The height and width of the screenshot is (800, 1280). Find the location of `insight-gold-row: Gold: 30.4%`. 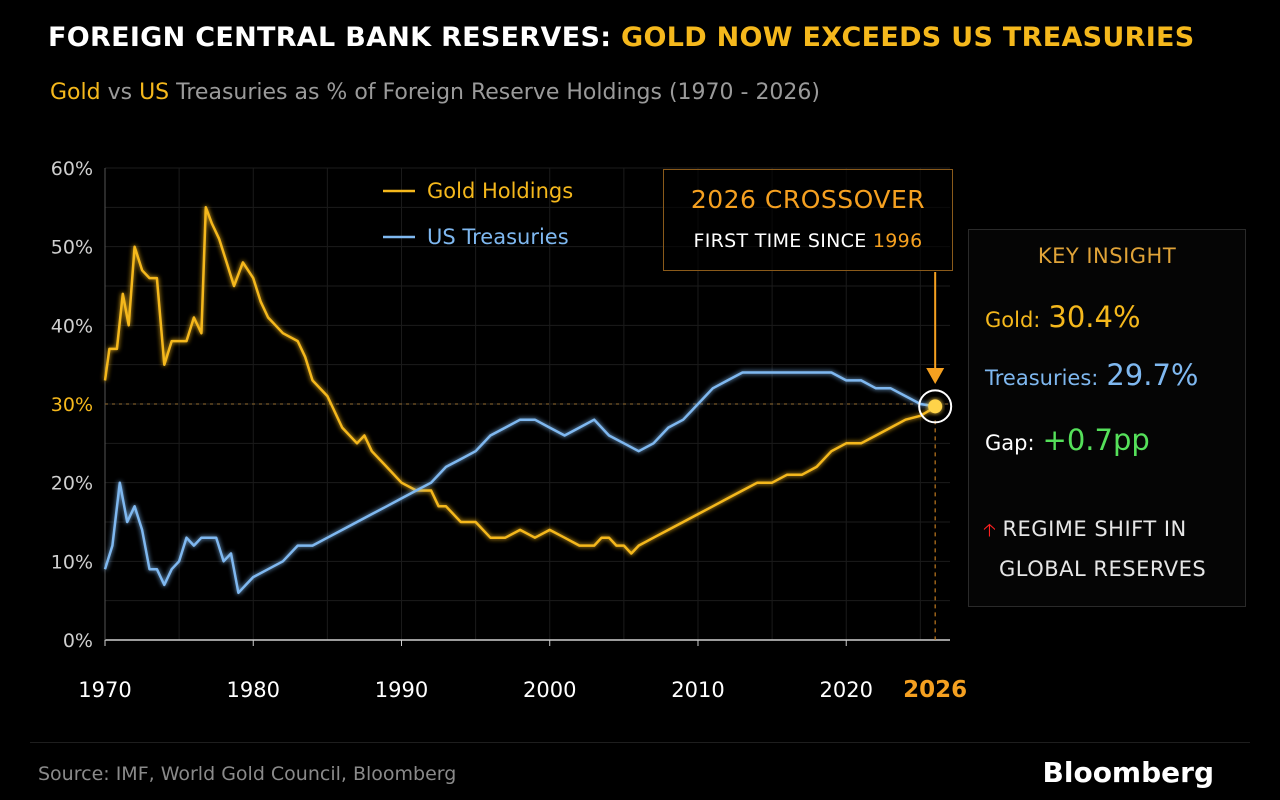

insight-gold-row: Gold: 30.4% is located at coordinates (1063, 317).